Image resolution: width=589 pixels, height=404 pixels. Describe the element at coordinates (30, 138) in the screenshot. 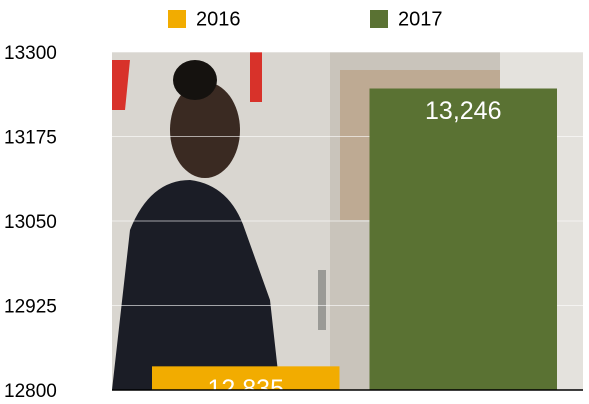

I see `y-tick-label: 13175` at that location.